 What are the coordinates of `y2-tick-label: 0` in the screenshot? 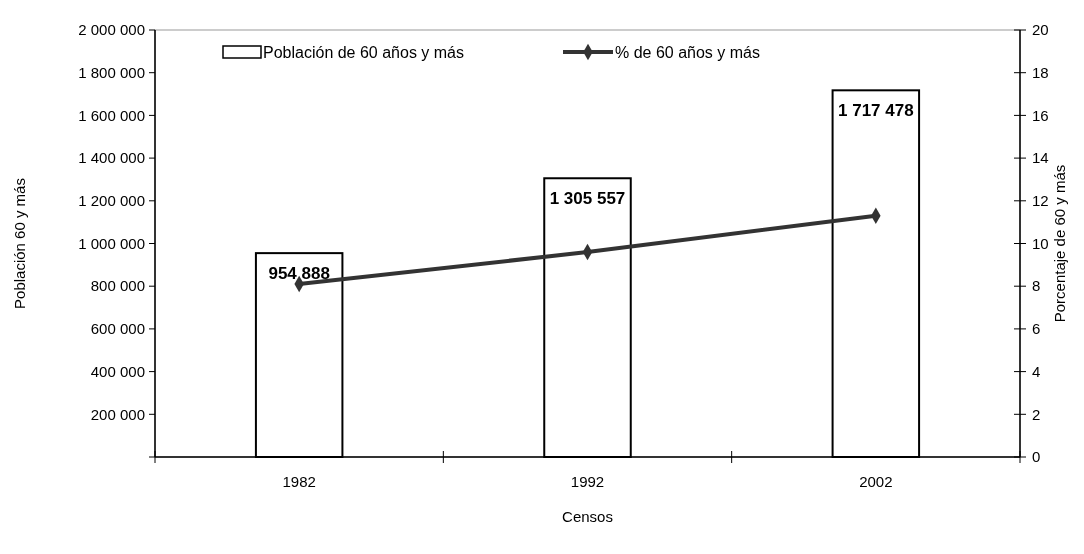 It's located at (1036, 457).